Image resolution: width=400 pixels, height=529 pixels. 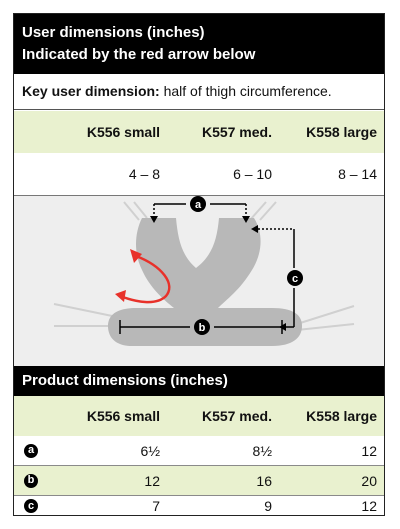 What do you see at coordinates (199, 481) in the screenshot?
I see `product-row-b: b 12 16 20` at bounding box center [199, 481].